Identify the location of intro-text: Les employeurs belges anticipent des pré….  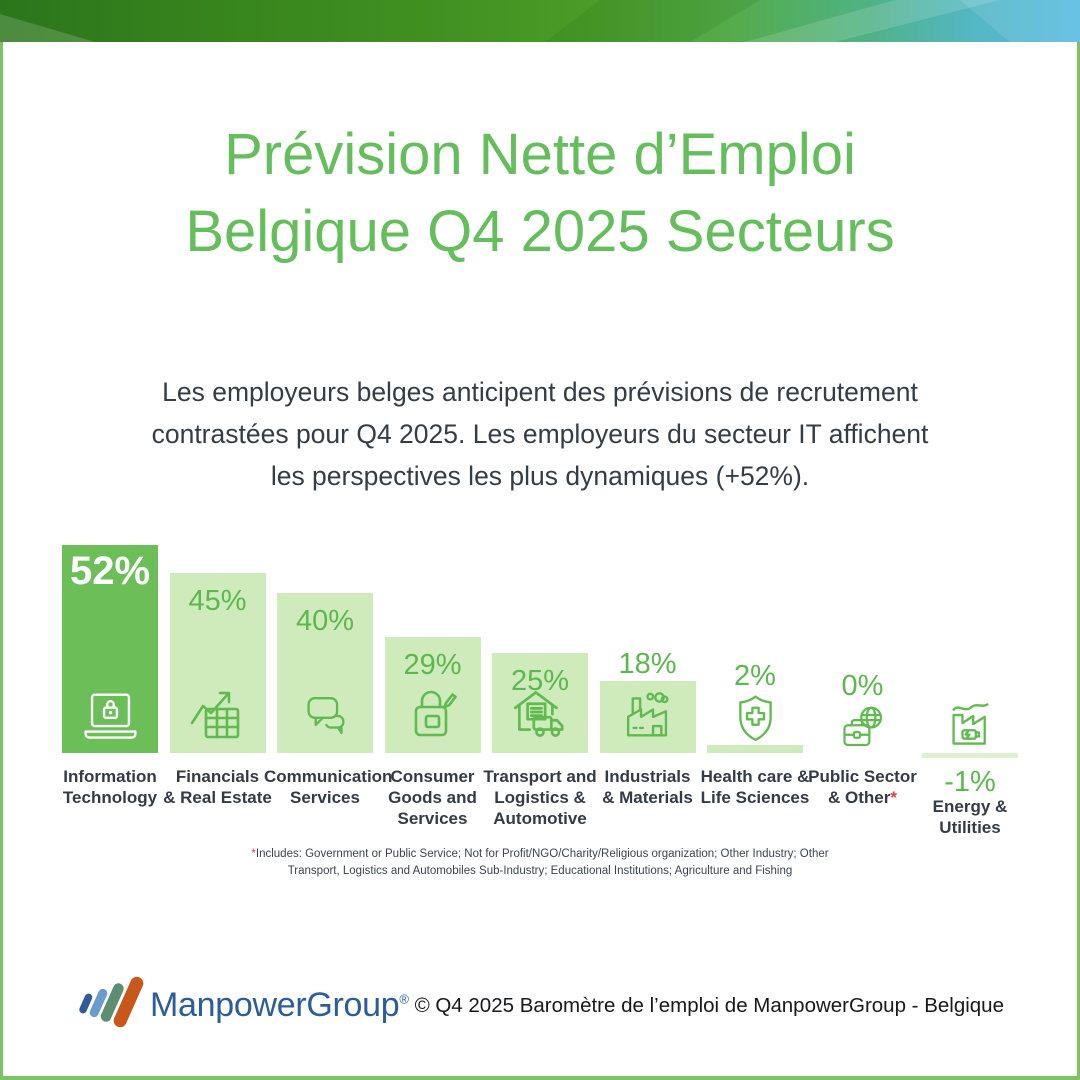
(540, 434).